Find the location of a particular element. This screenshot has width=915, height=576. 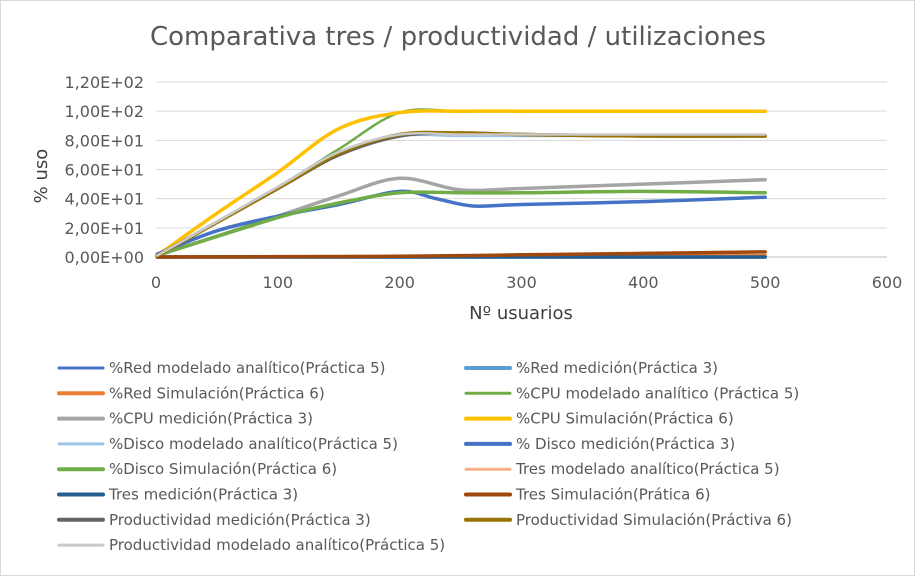

legend-item: %CPU modelado analítico (Práctica 5) is located at coordinates (631, 393).